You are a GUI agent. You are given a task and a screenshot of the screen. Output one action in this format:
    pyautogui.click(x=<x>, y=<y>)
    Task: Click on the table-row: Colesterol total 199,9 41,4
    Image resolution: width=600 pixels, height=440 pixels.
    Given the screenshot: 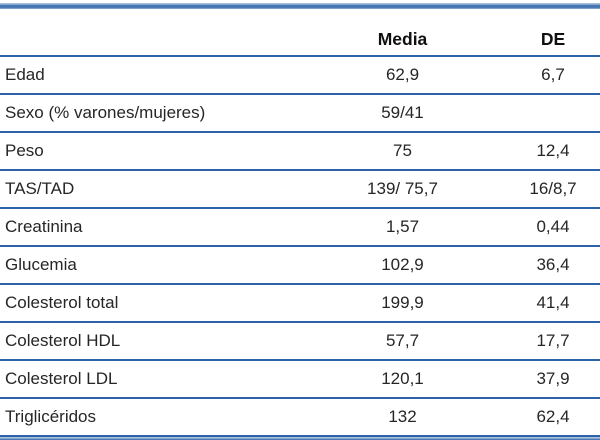 What is the action you would take?
    pyautogui.click(x=300, y=304)
    